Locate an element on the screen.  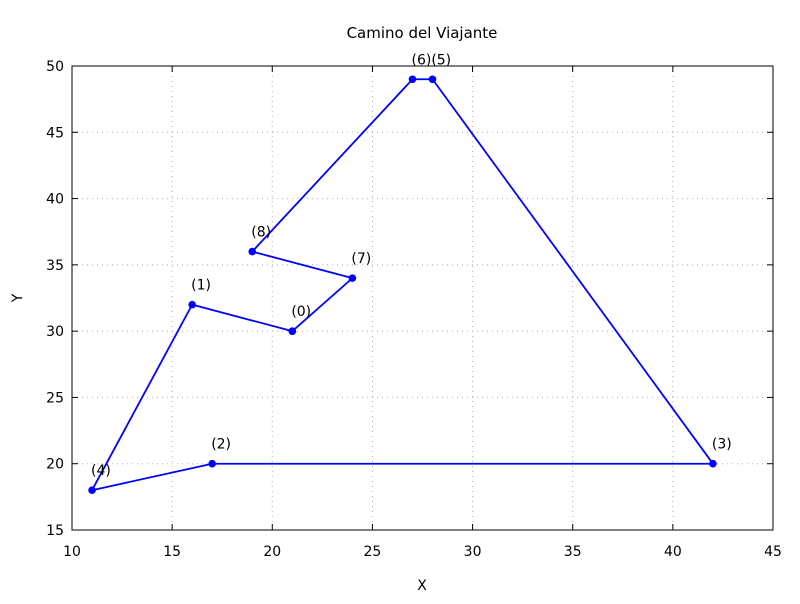
point-label: (0) is located at coordinates (301, 312).